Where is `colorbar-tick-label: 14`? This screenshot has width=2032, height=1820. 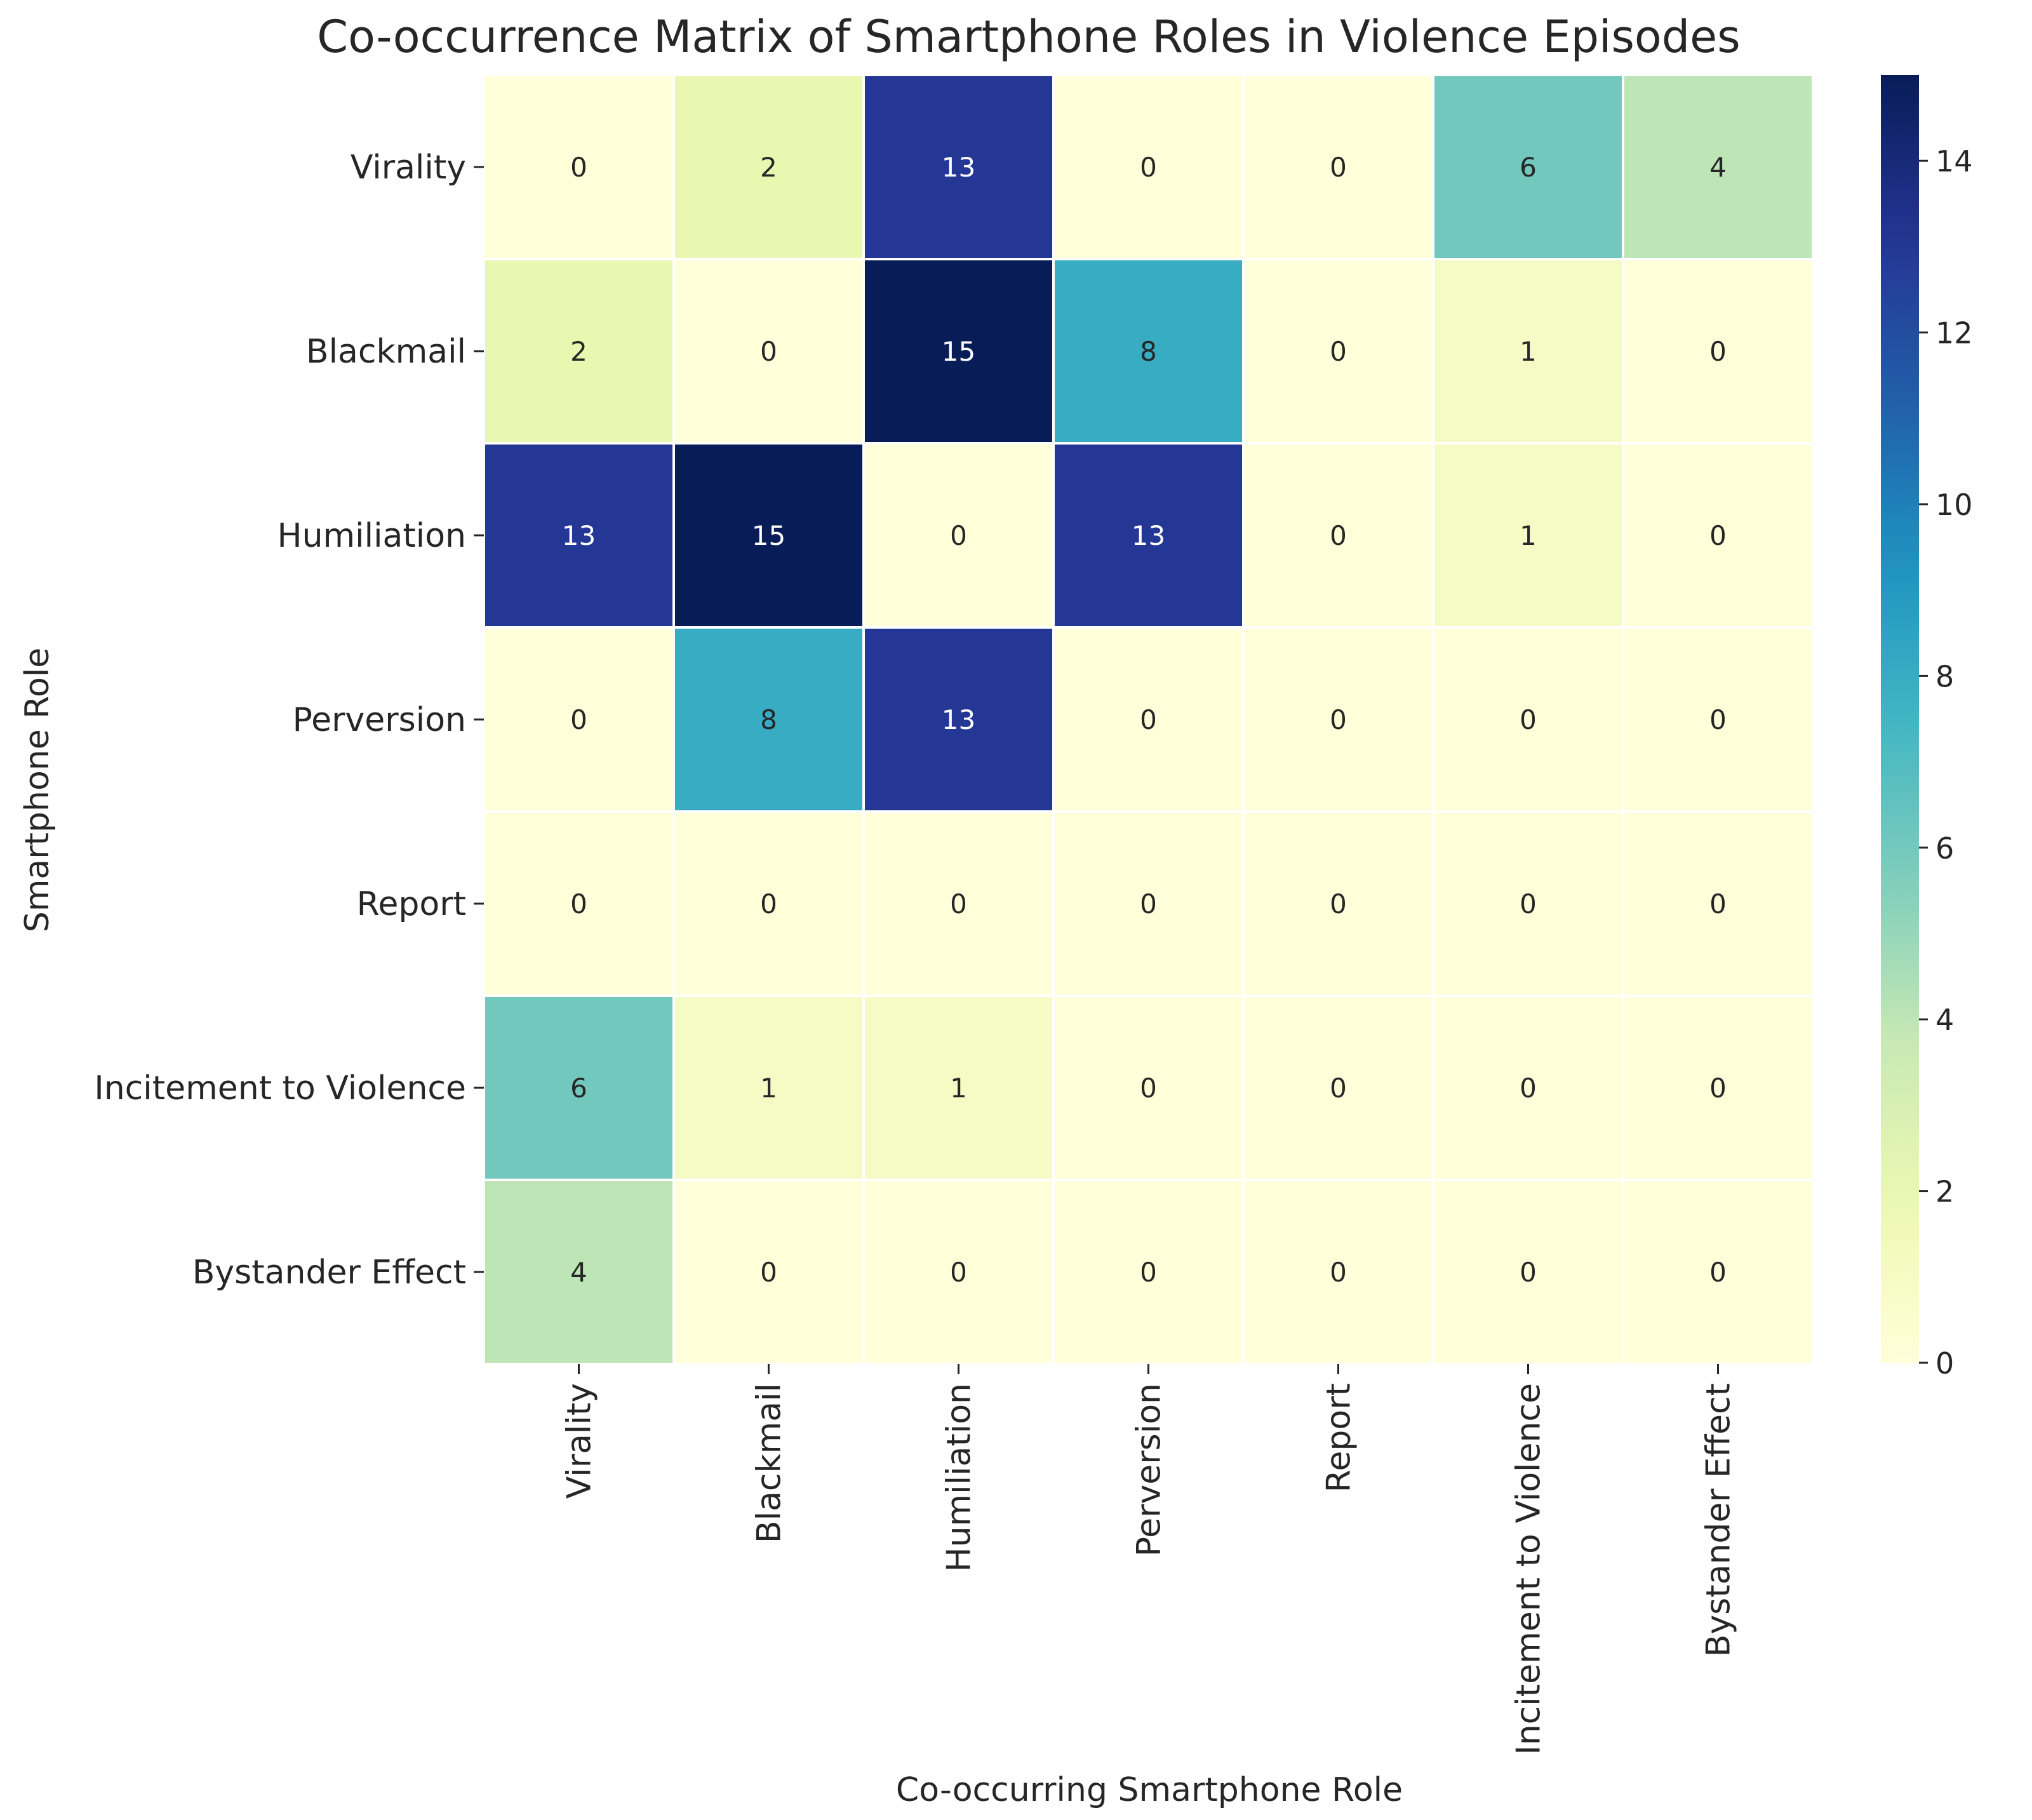
colorbar-tick-label: 14 is located at coordinates (1954, 161).